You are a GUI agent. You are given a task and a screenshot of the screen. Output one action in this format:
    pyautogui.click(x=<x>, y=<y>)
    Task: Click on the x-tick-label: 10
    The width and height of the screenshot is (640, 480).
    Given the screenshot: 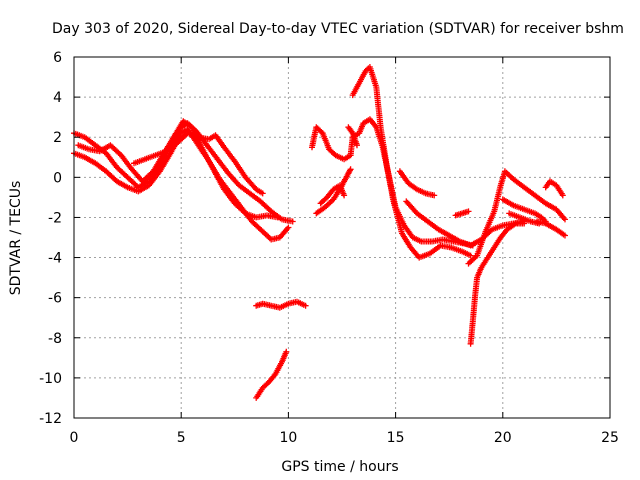 What is the action you would take?
    pyautogui.click(x=288, y=438)
    